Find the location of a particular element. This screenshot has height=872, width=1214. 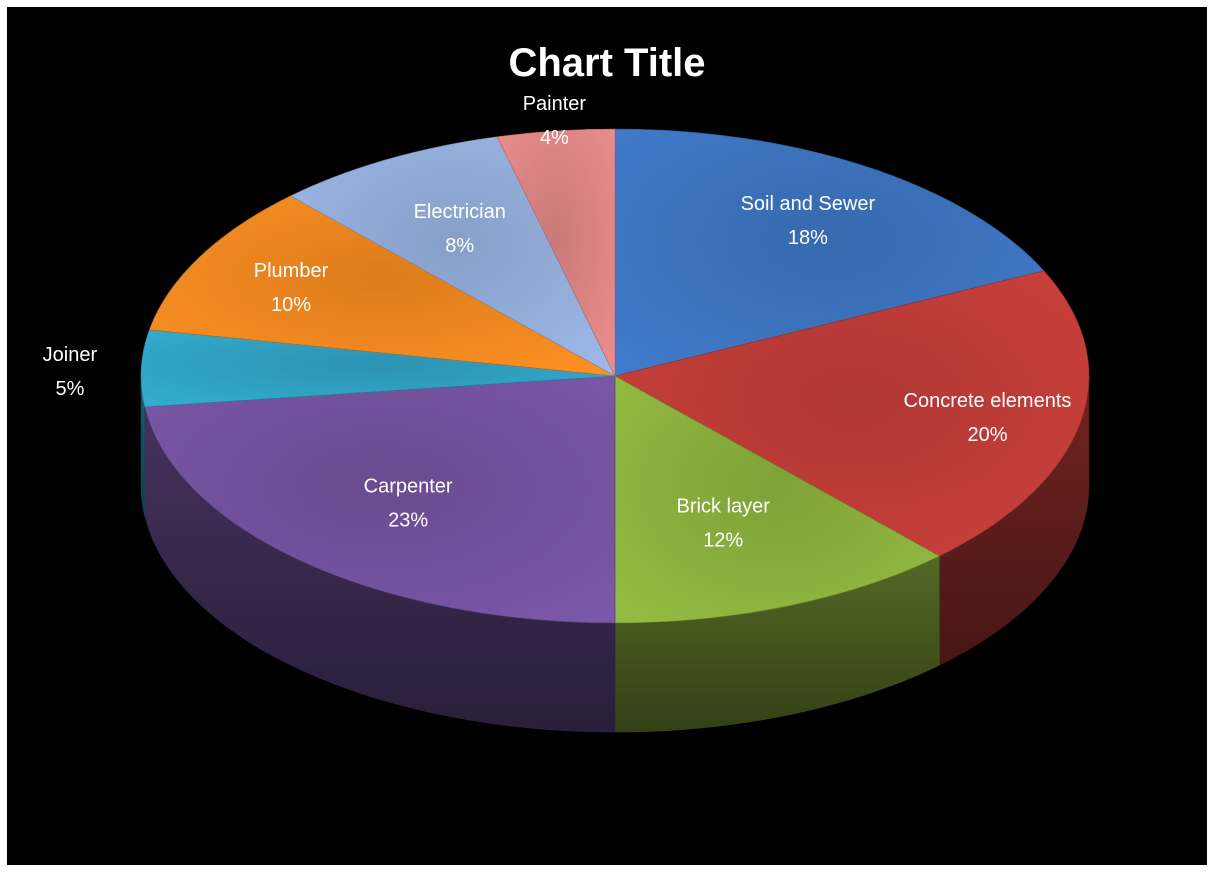

slice-soil-and-sewer is located at coordinates (829, 252).